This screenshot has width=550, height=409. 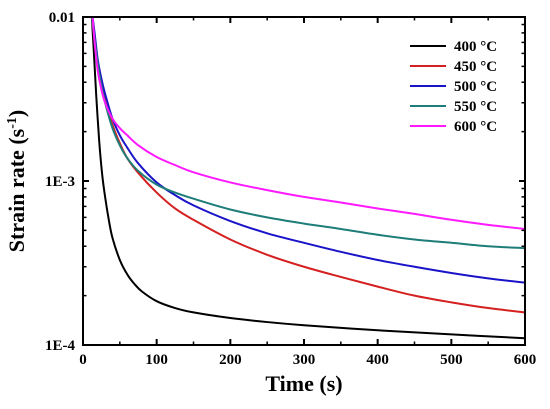 What do you see at coordinates (60, 346) in the screenshot?
I see `y-tick-label: 1E-4` at bounding box center [60, 346].